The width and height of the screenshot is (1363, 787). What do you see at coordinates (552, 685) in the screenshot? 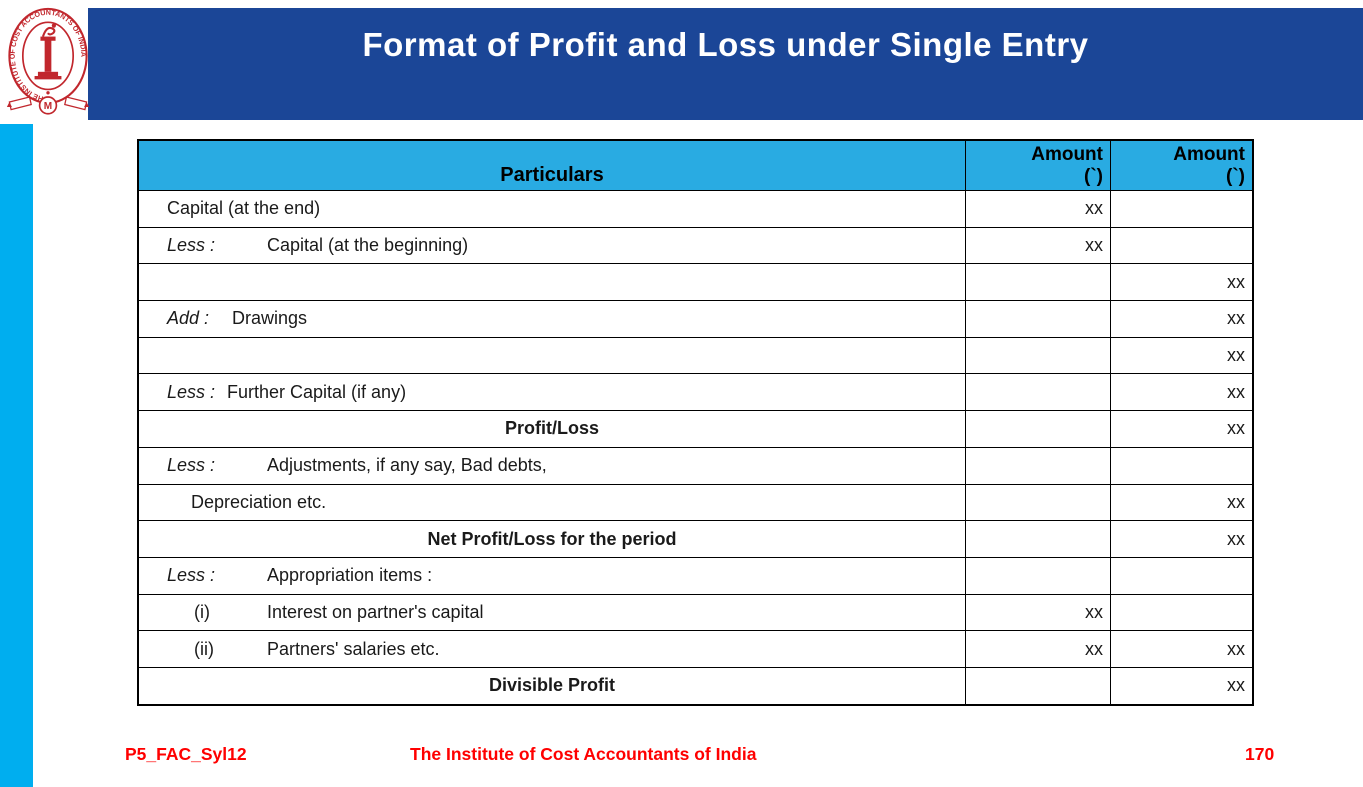
I see `row-label: Divisible Profit` at bounding box center [552, 685].